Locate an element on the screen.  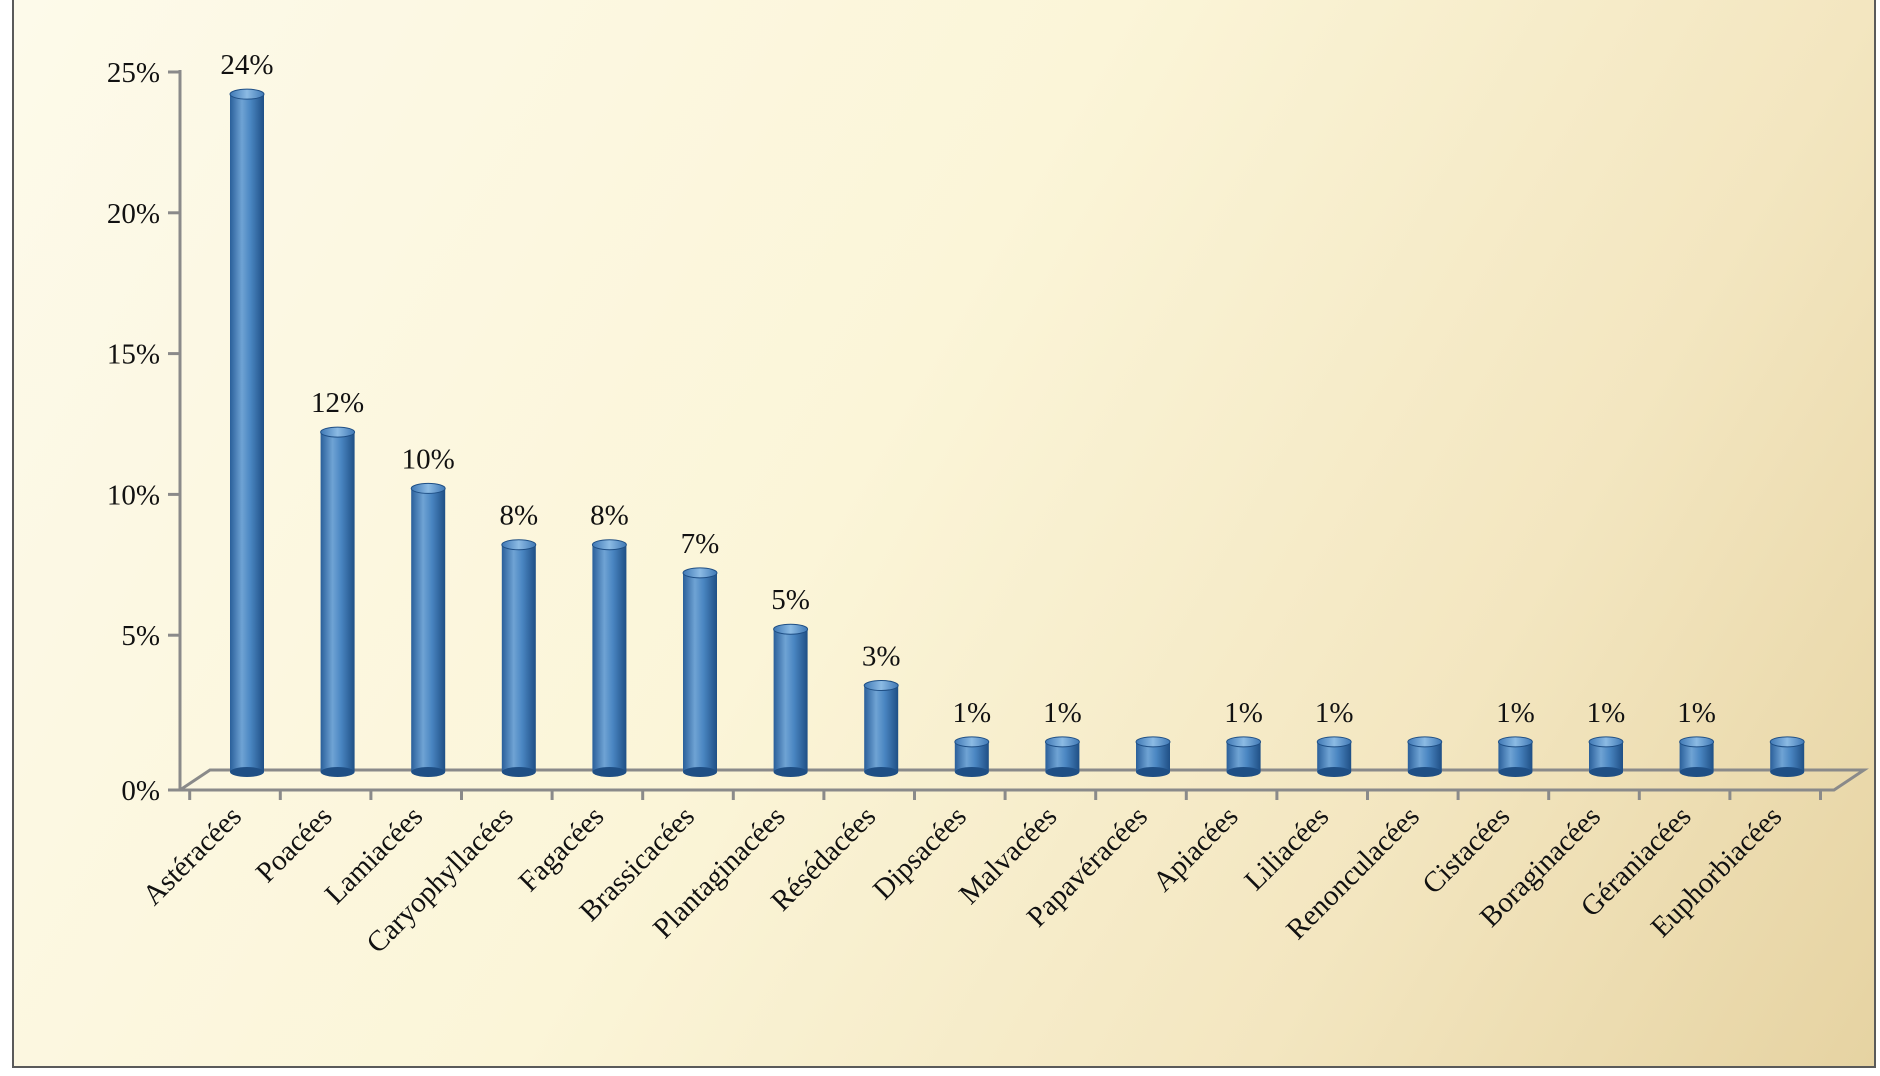
data-label: 24% is located at coordinates (246, 65).